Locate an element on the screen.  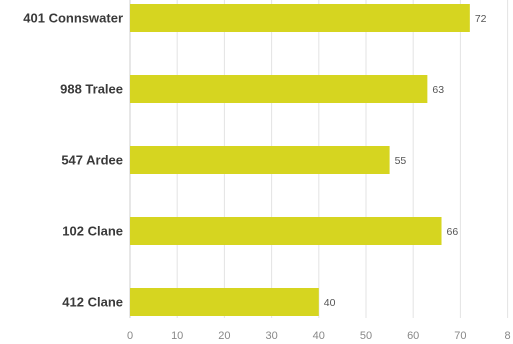
data-label: 63 is located at coordinates (438, 90).